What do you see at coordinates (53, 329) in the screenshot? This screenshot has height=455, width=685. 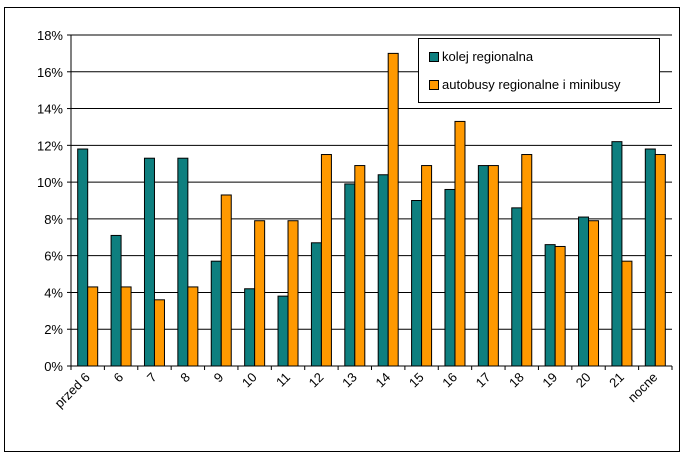 I see `y-tick-label: 2%` at bounding box center [53, 329].